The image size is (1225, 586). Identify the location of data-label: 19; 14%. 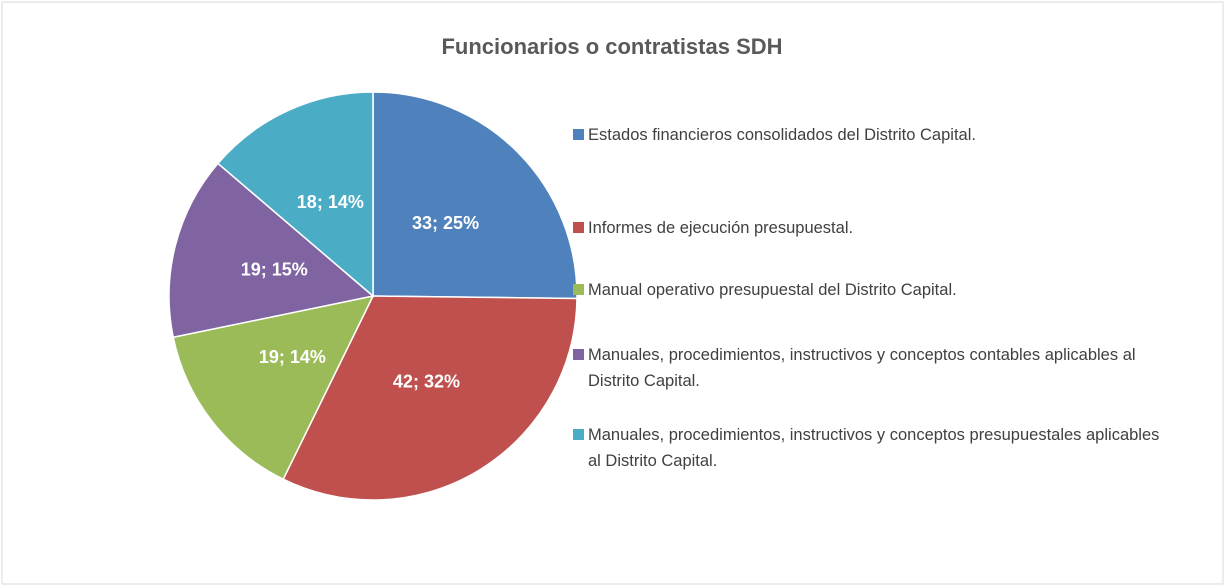
(292, 357).